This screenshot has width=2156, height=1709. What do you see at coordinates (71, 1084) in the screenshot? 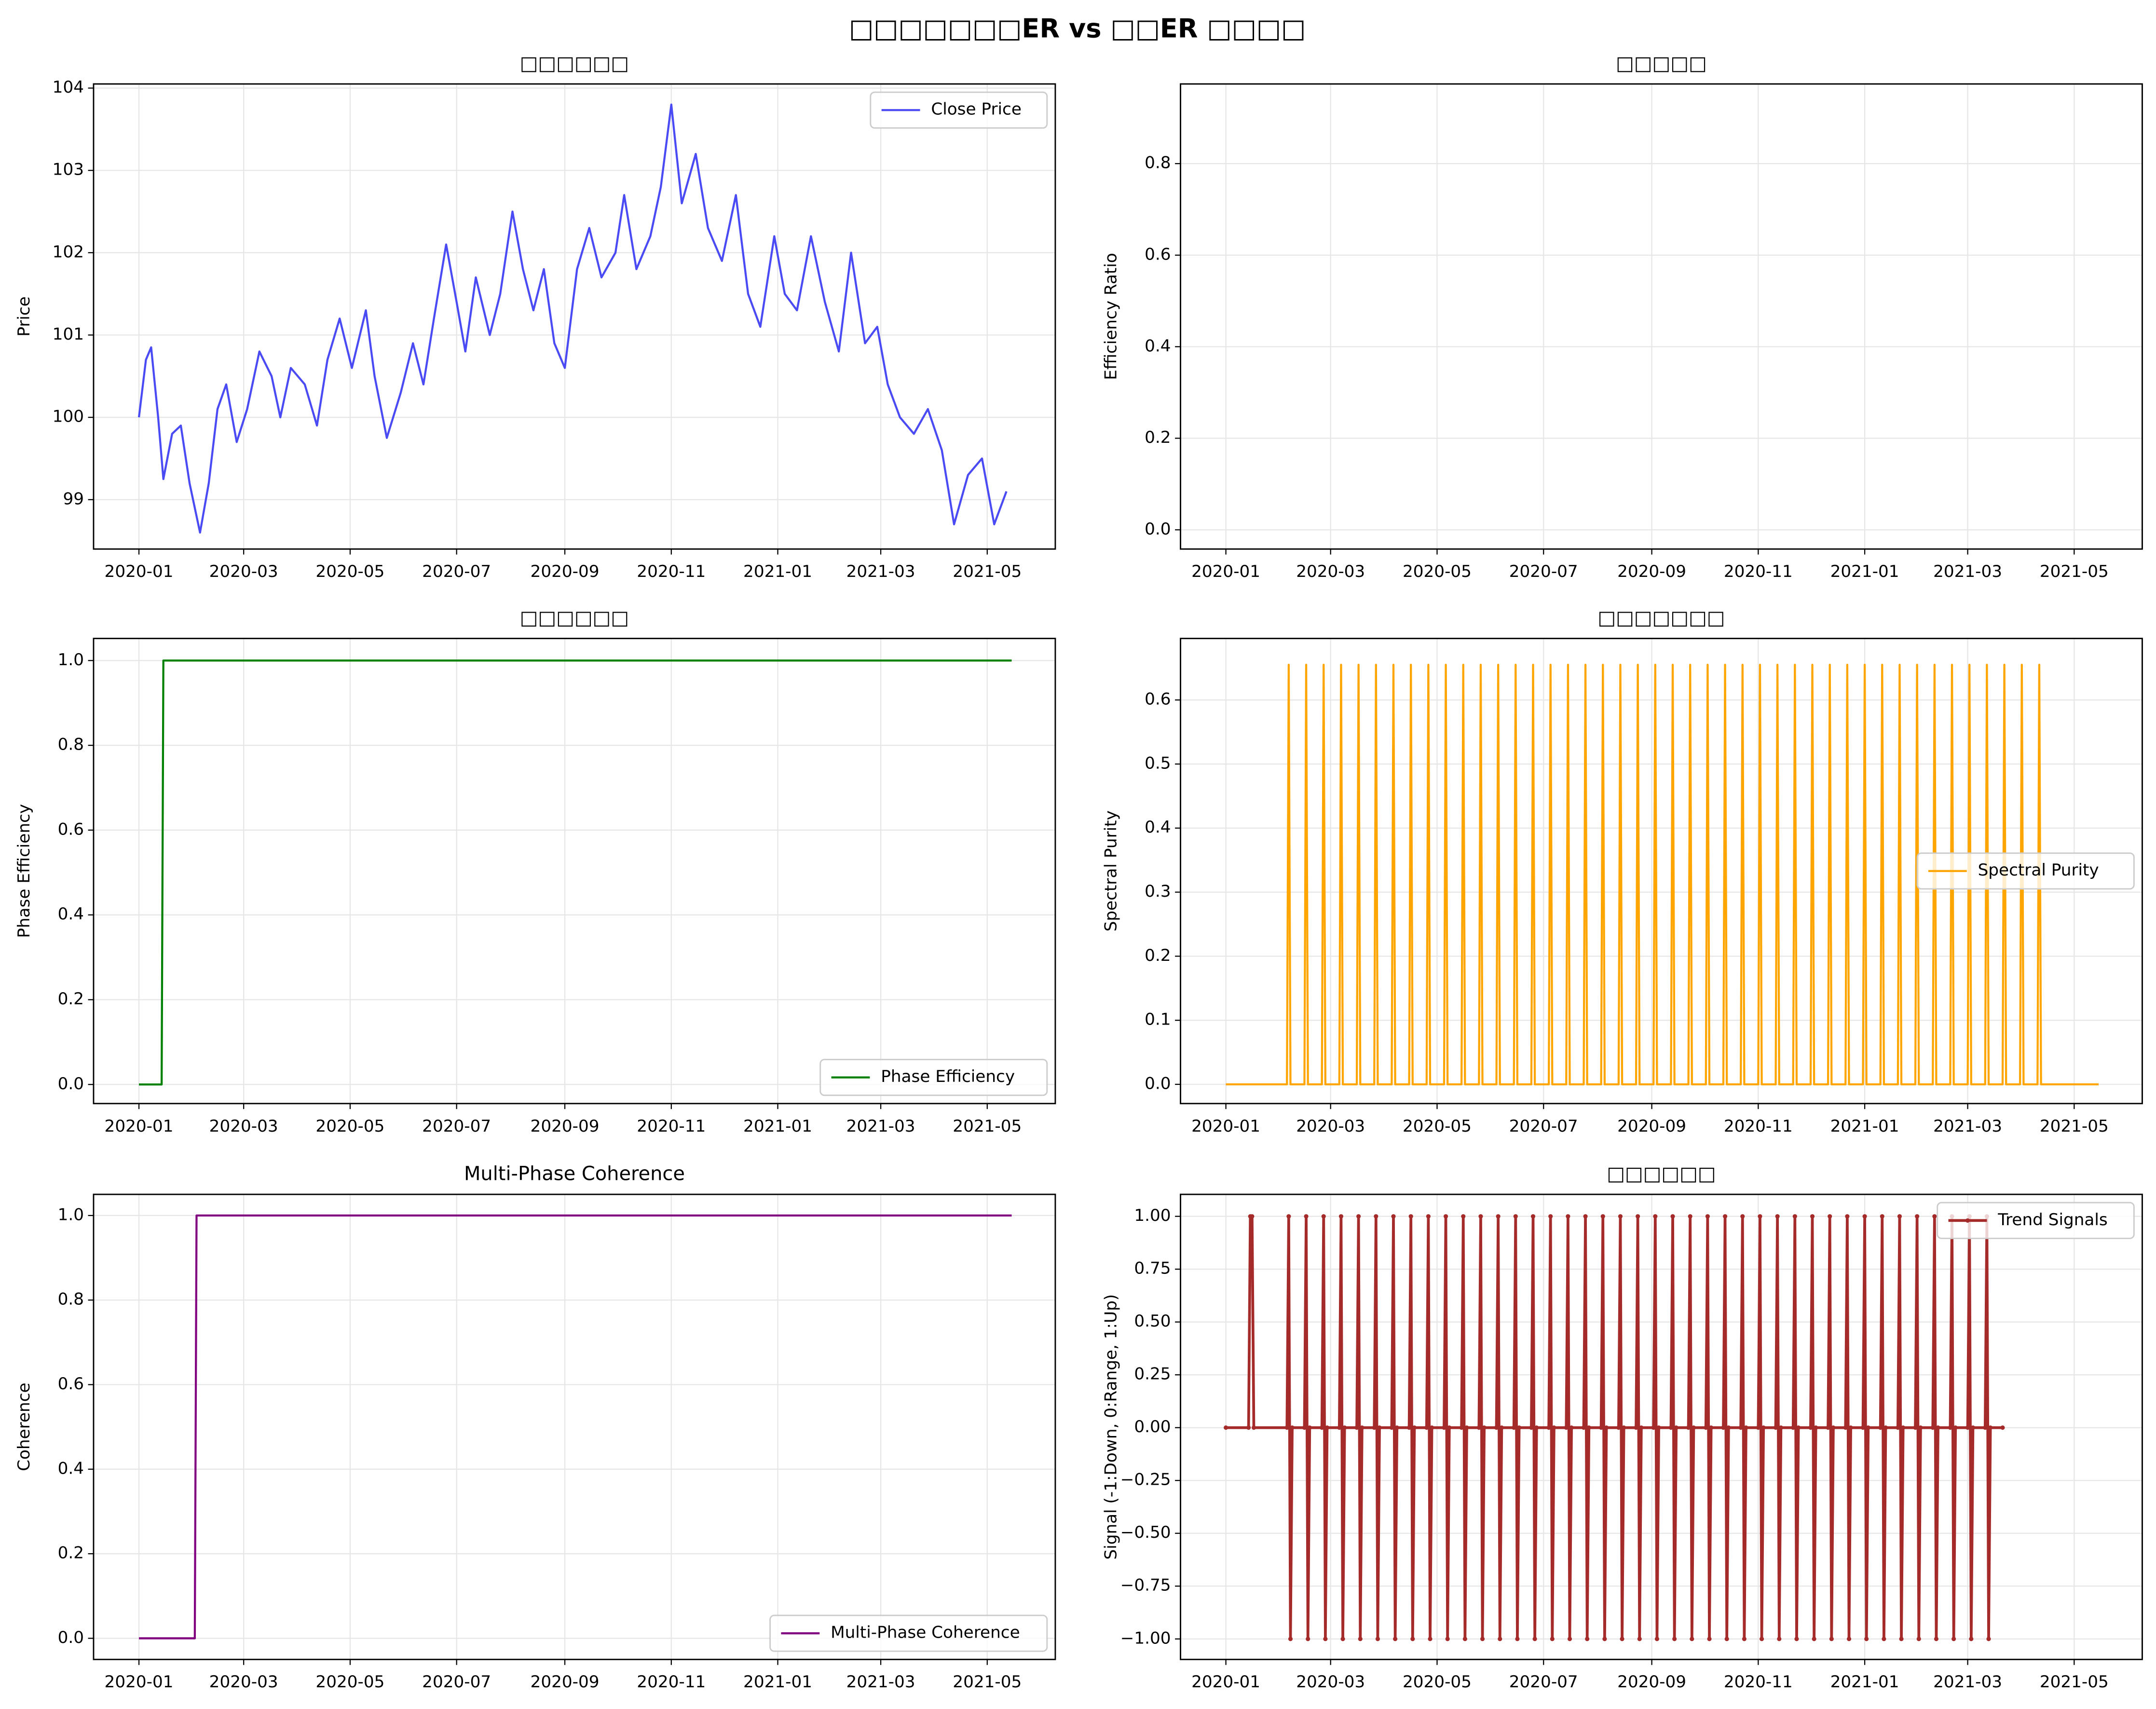
I see `y-tick-label: 0.0` at bounding box center [71, 1084].